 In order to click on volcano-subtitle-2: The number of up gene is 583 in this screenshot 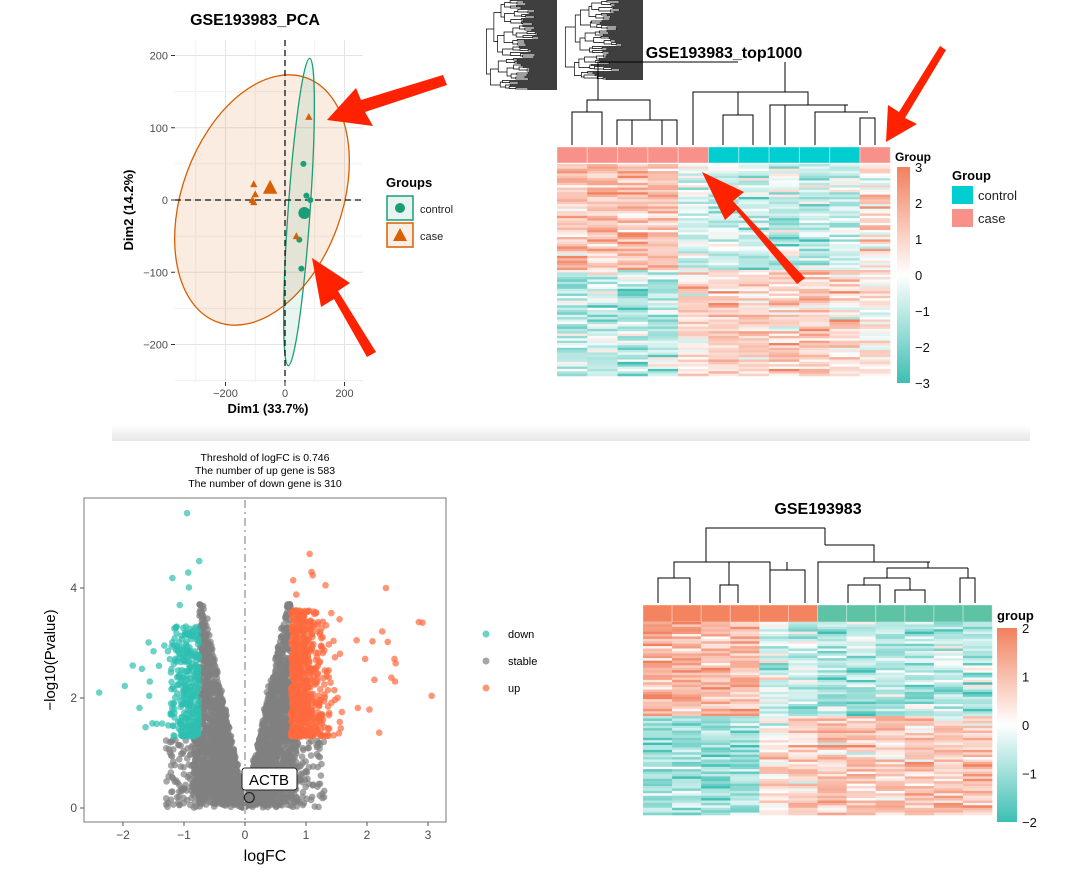, I will do `click(265, 471)`.